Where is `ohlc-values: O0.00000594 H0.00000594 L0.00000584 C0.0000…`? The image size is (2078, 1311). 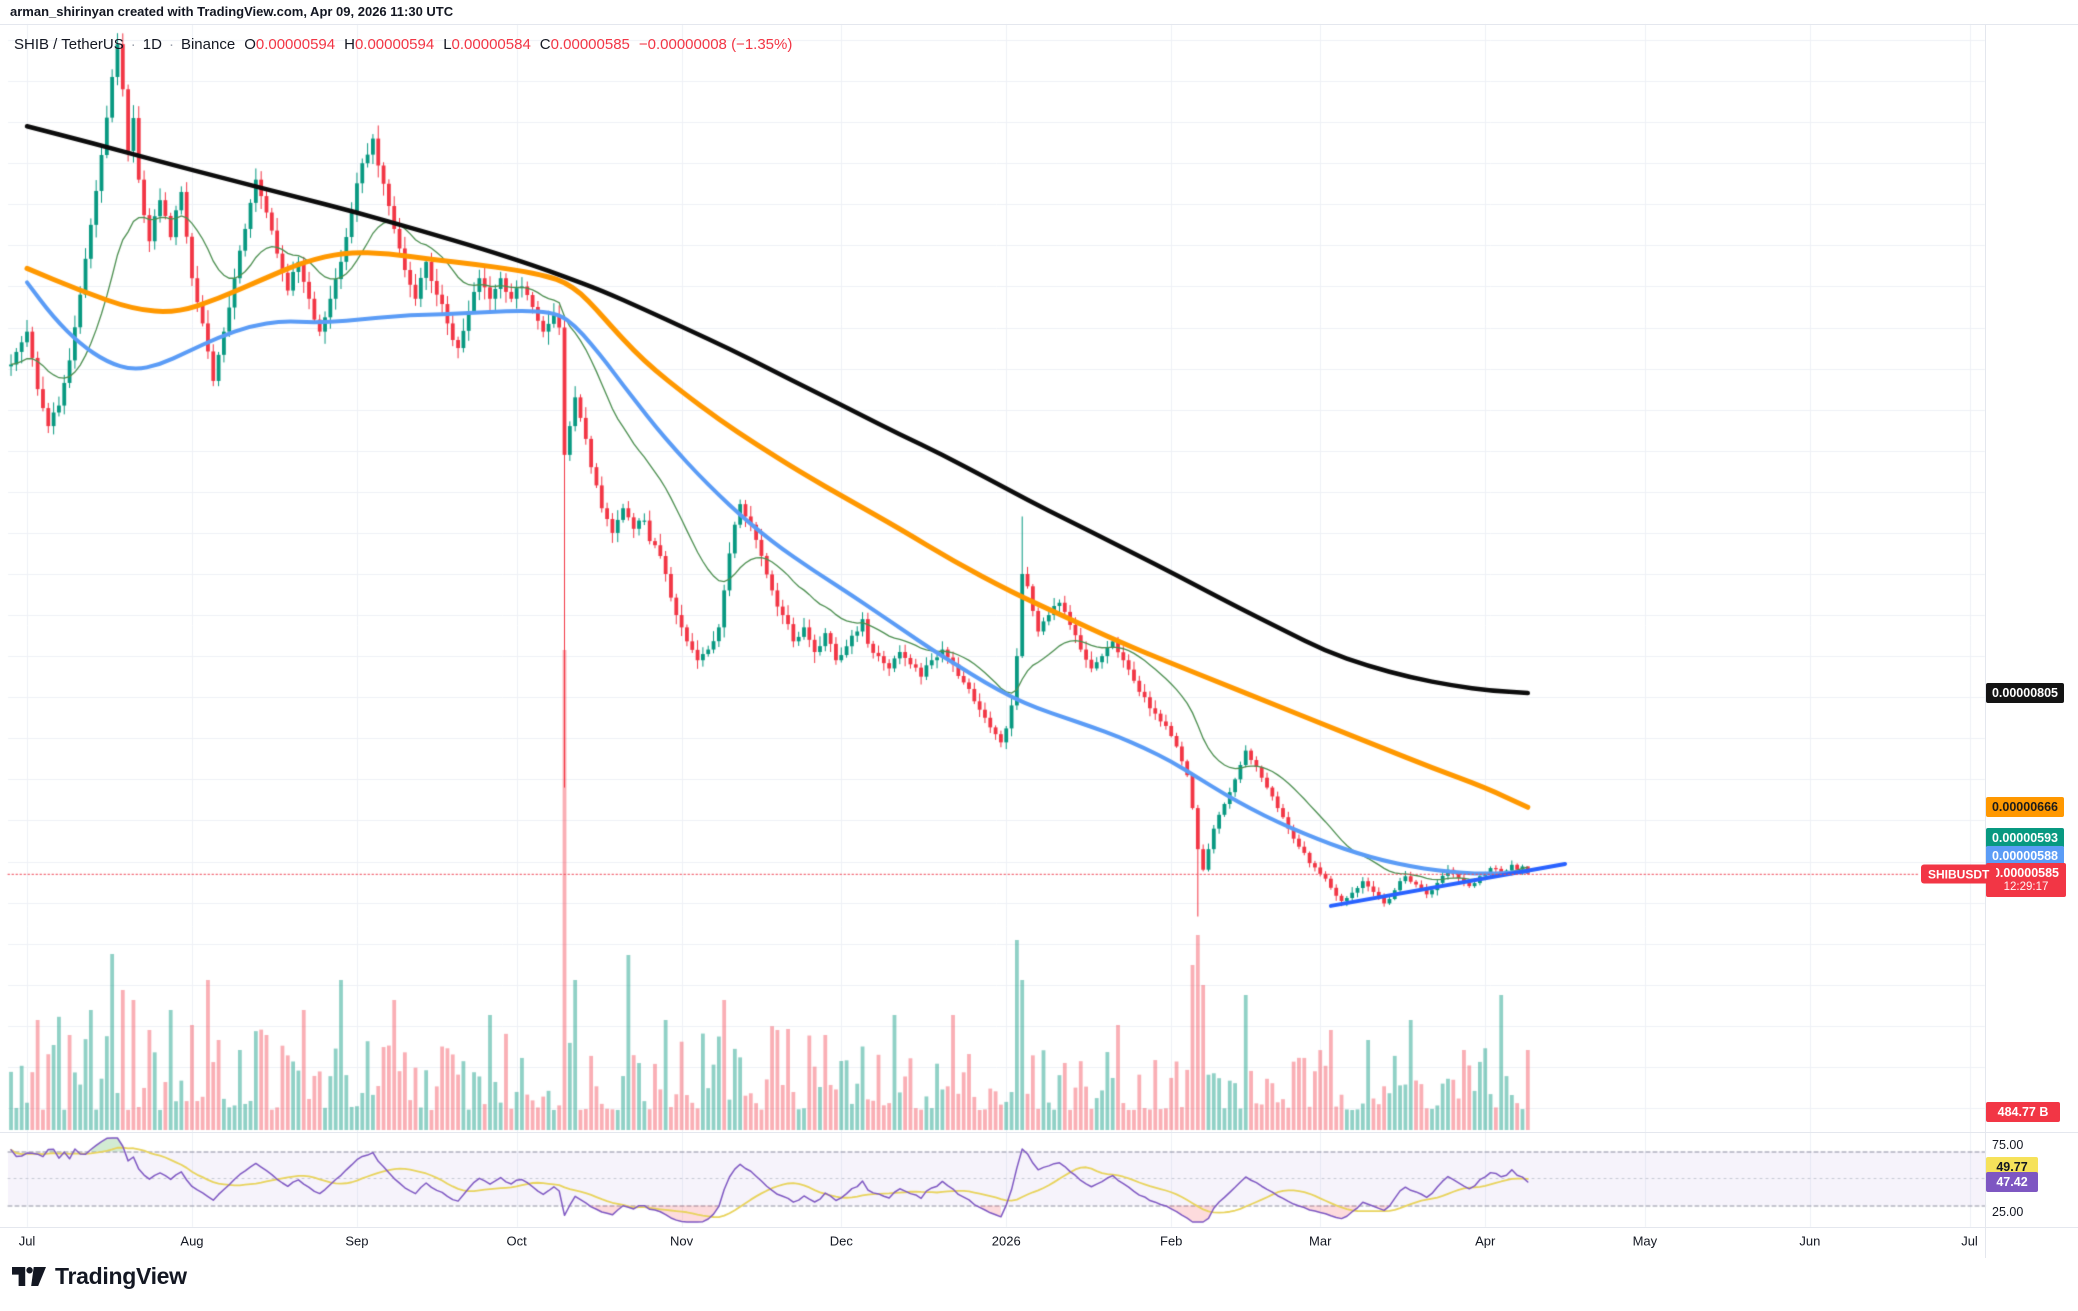 ohlc-values: O0.00000594 H0.00000594 L0.00000584 C0.0000… is located at coordinates (432, 44).